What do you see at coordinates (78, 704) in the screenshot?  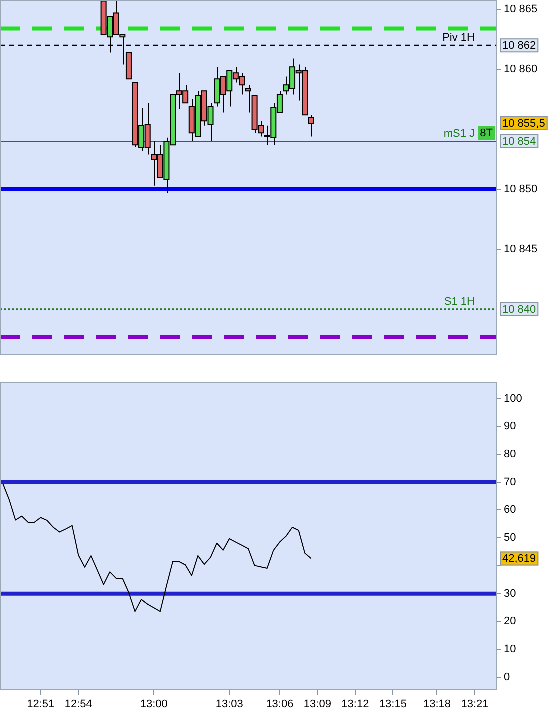 I see `x-tick-label: 12:54` at bounding box center [78, 704].